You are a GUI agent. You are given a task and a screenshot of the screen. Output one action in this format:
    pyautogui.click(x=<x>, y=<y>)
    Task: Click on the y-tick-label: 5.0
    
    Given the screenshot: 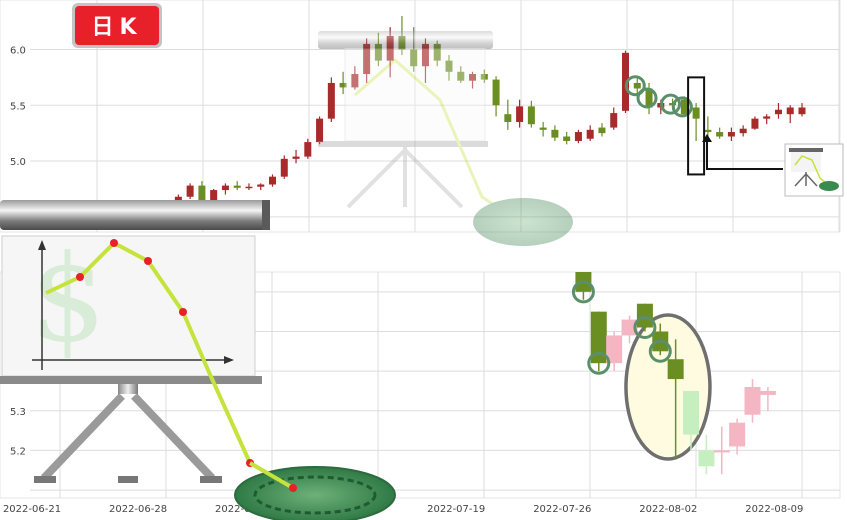 What is the action you would take?
    pyautogui.click(x=18, y=162)
    